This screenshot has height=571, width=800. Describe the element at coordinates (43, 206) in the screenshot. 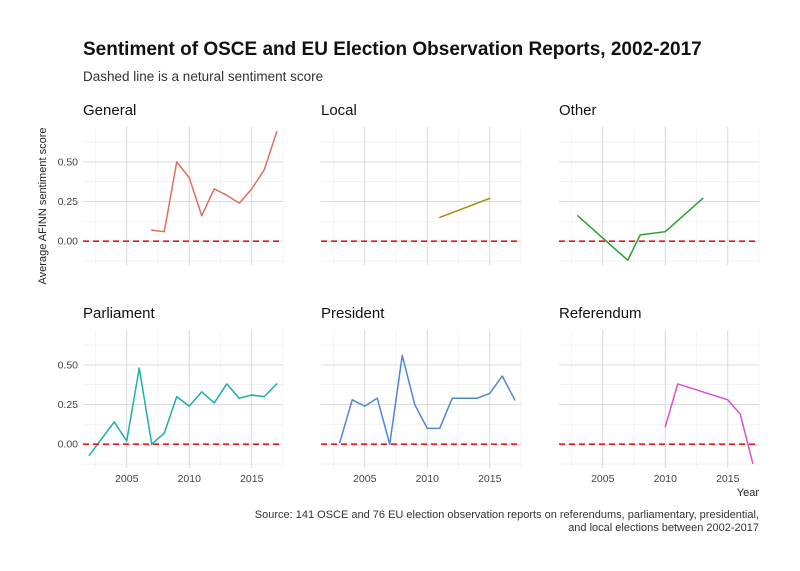

I see `y-axis-title: Average AFINN sentiment score` at that location.